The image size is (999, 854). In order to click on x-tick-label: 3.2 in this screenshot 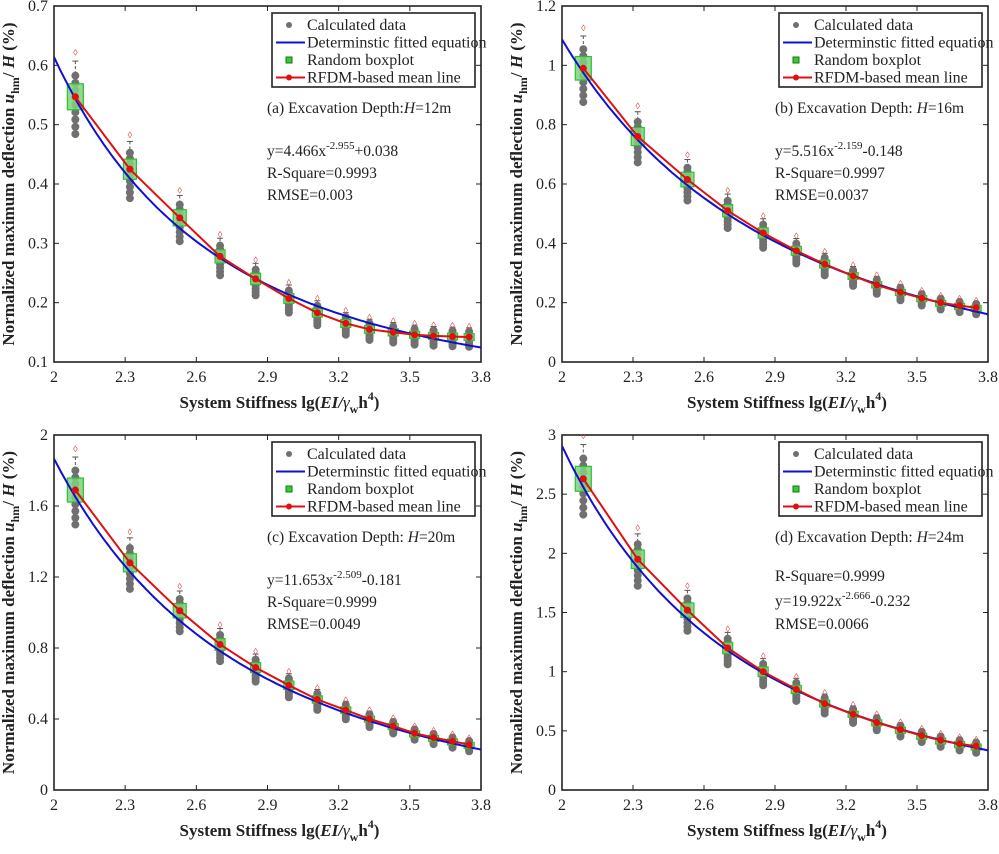, I will do `click(846, 377)`.